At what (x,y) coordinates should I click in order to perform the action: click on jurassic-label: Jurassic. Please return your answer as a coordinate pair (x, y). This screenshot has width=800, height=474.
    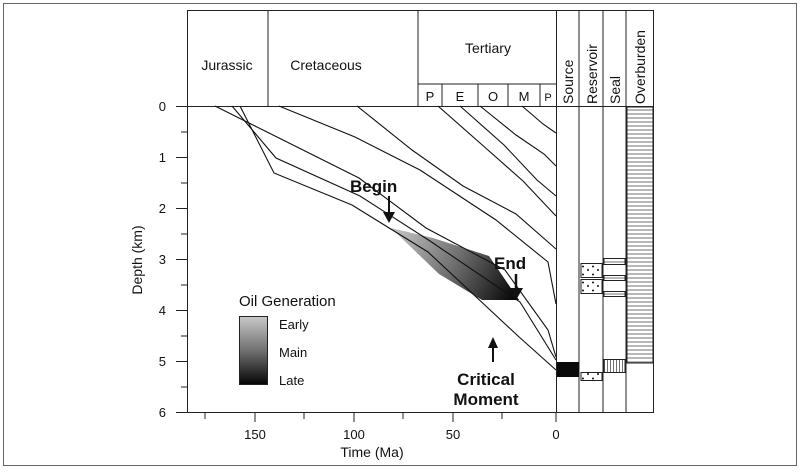
    Looking at the image, I should click on (226, 65).